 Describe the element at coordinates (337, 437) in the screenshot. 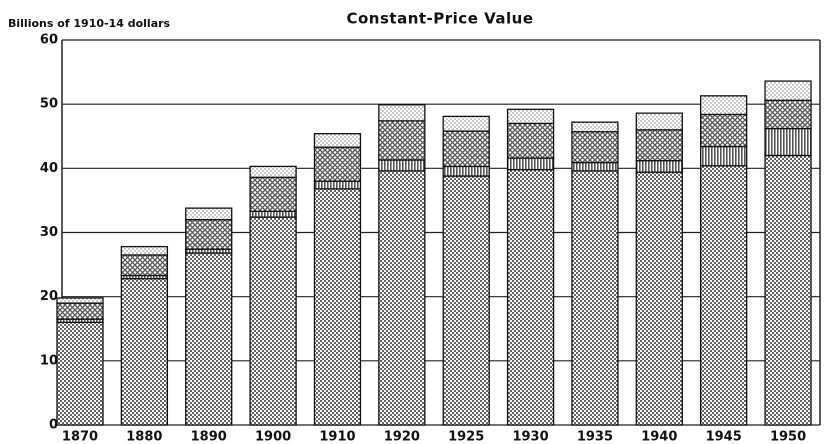

I see `x-tick-label: 1910` at that location.